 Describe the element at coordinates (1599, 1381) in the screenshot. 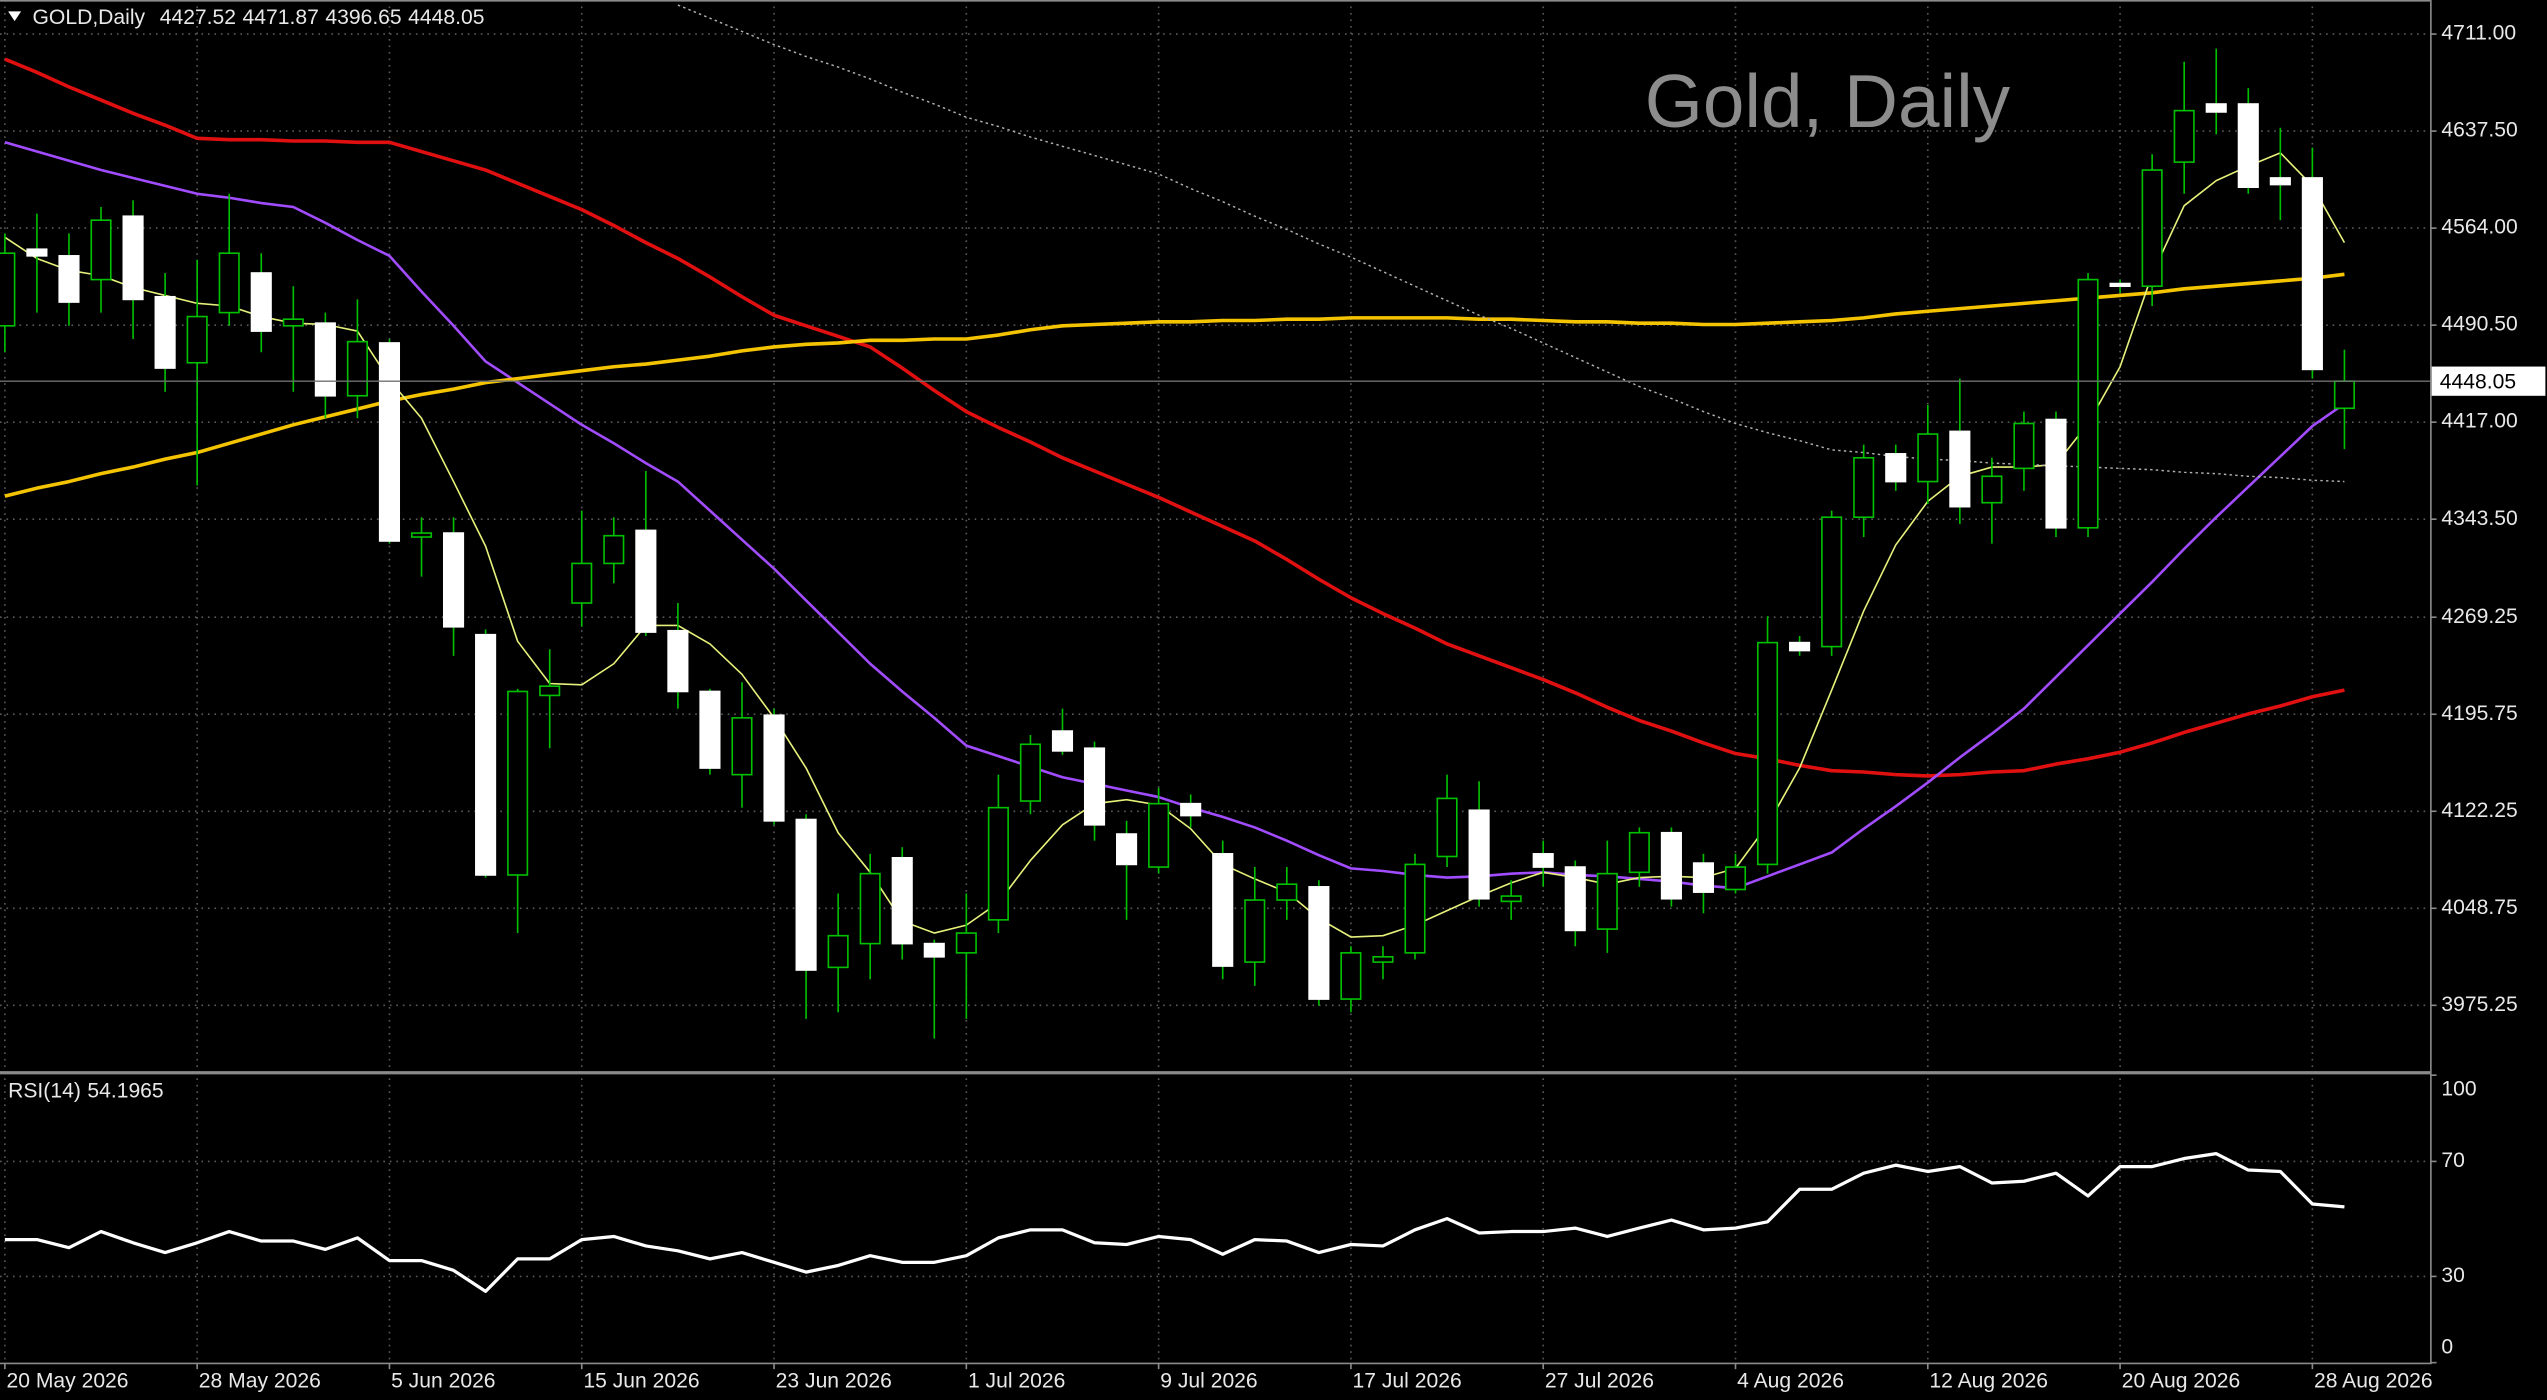

I see `x-tick-label: 27 Jul 2026` at that location.